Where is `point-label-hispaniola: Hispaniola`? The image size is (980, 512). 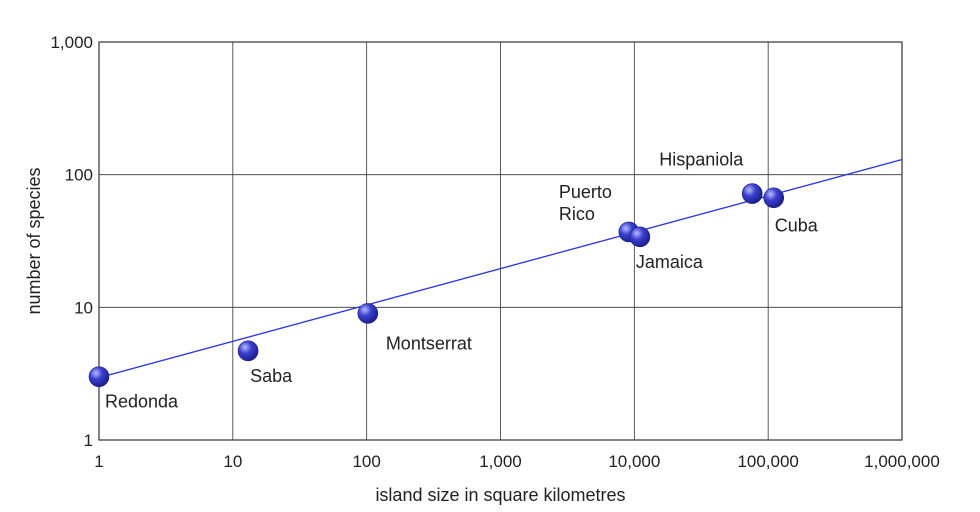 point-label-hispaniola: Hispaniola is located at coordinates (701, 160).